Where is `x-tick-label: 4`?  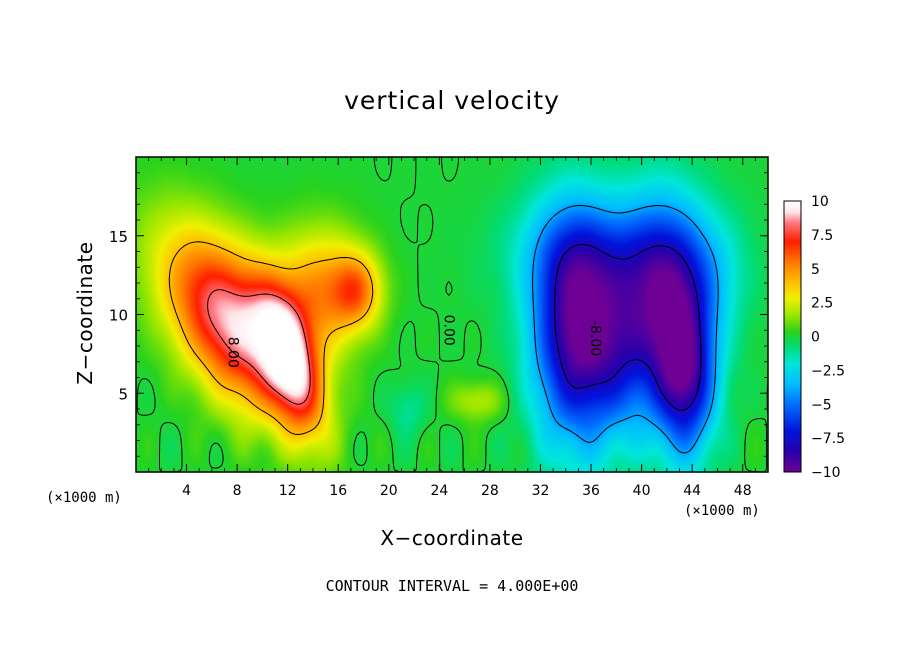 x-tick-label: 4 is located at coordinates (186, 491).